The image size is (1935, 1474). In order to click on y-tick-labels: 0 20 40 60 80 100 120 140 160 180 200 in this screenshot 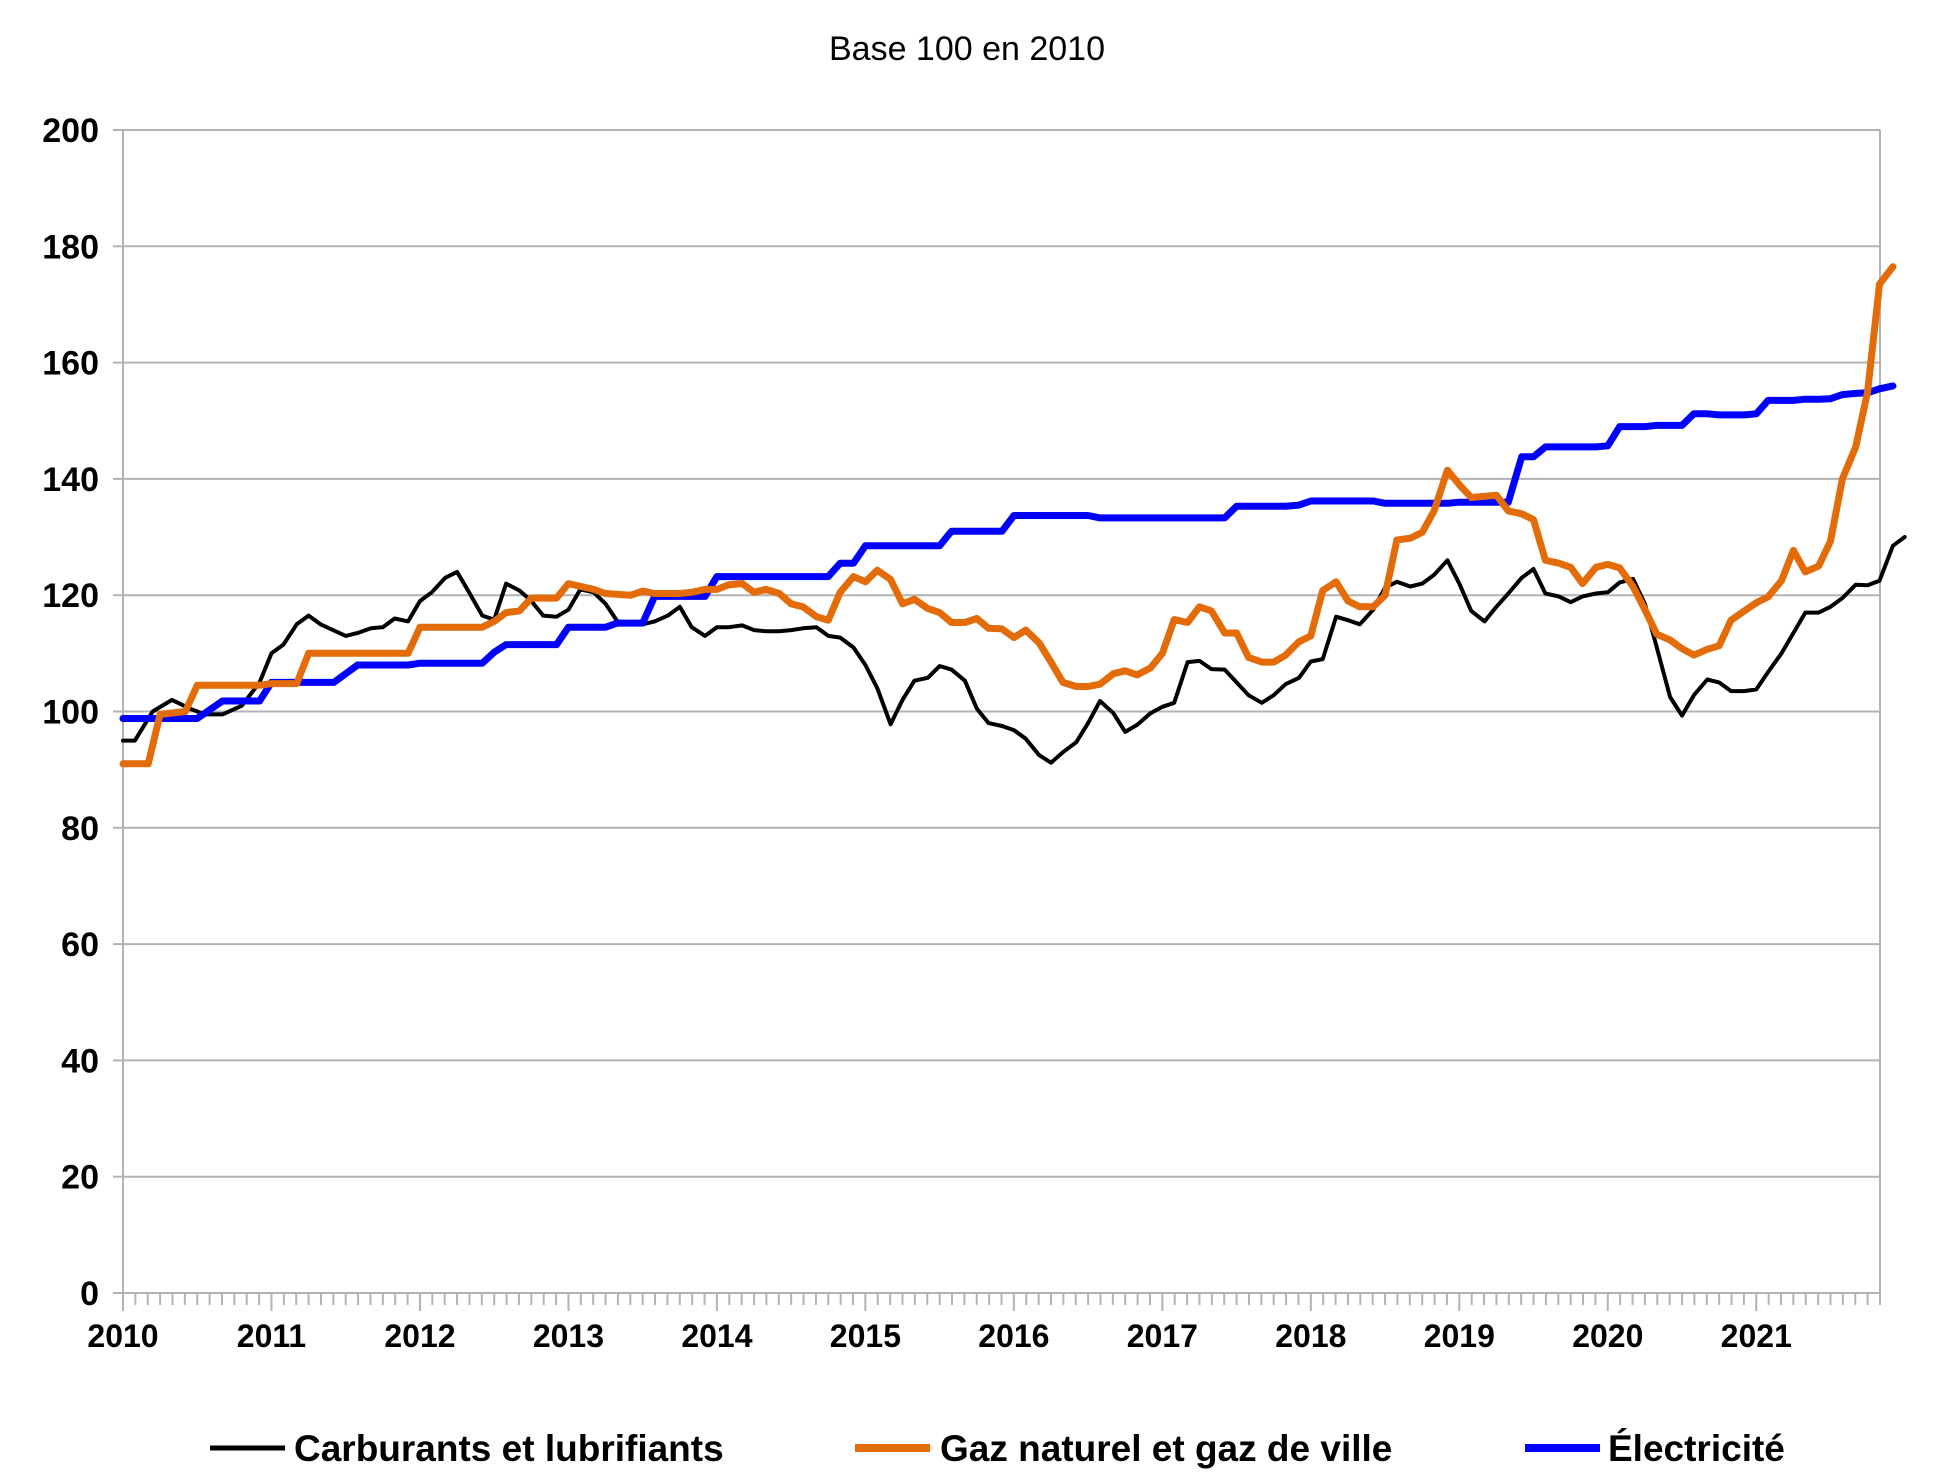, I will do `click(70, 712)`.